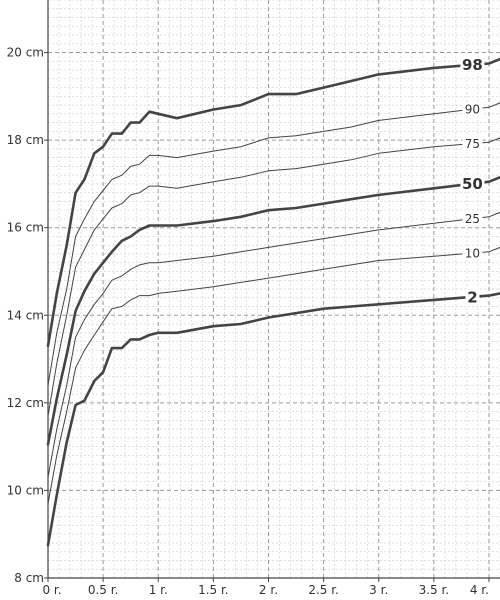  What do you see at coordinates (434, 590) in the screenshot?
I see `x-tick-label: 3.5 r.` at bounding box center [434, 590].